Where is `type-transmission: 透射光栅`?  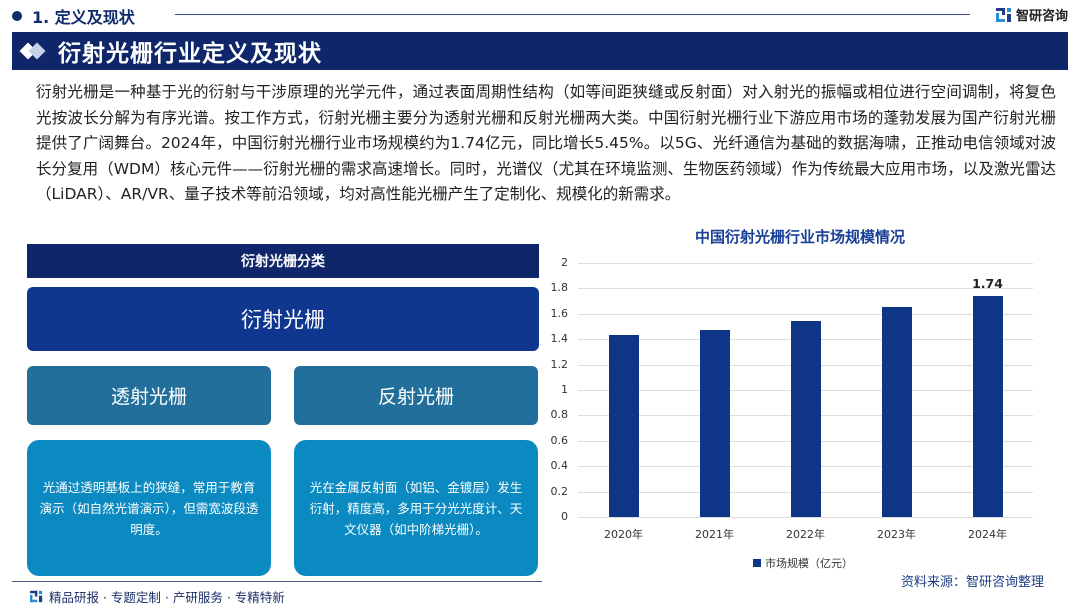 type-transmission: 透射光栅 is located at coordinates (149, 395).